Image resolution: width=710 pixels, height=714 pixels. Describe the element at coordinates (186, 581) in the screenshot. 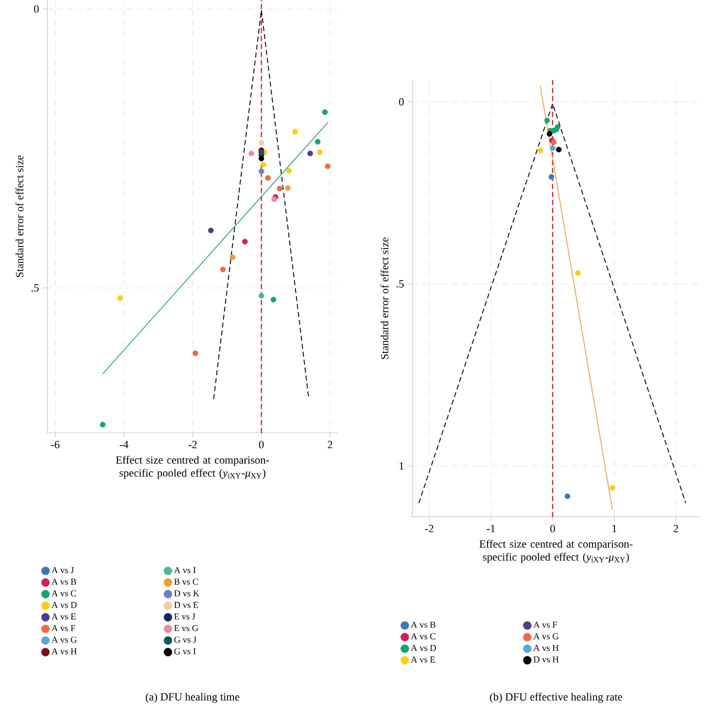

I see `legend-label: B vs C` at that location.